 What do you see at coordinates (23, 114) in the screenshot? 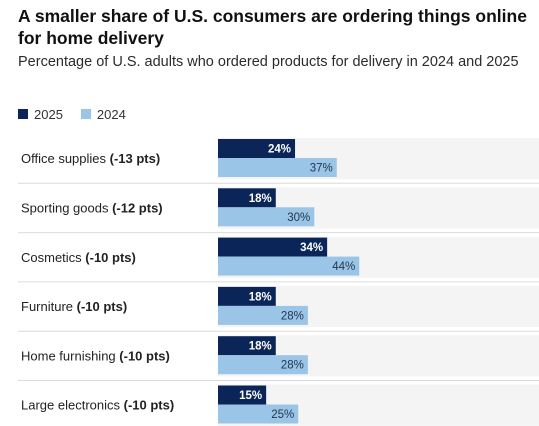
I see `legend-swatch-2025` at bounding box center [23, 114].